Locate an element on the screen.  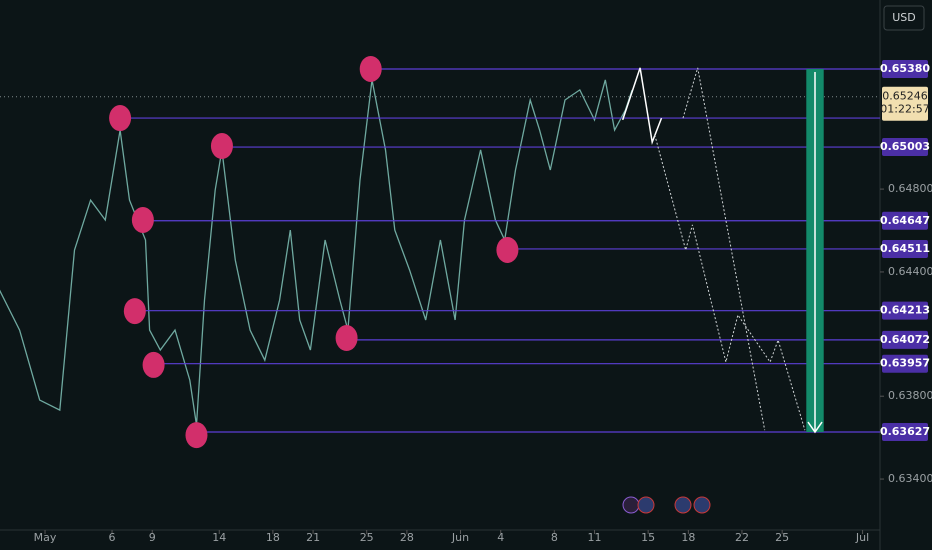
level-label: 0.64213 is located at coordinates (905, 310).